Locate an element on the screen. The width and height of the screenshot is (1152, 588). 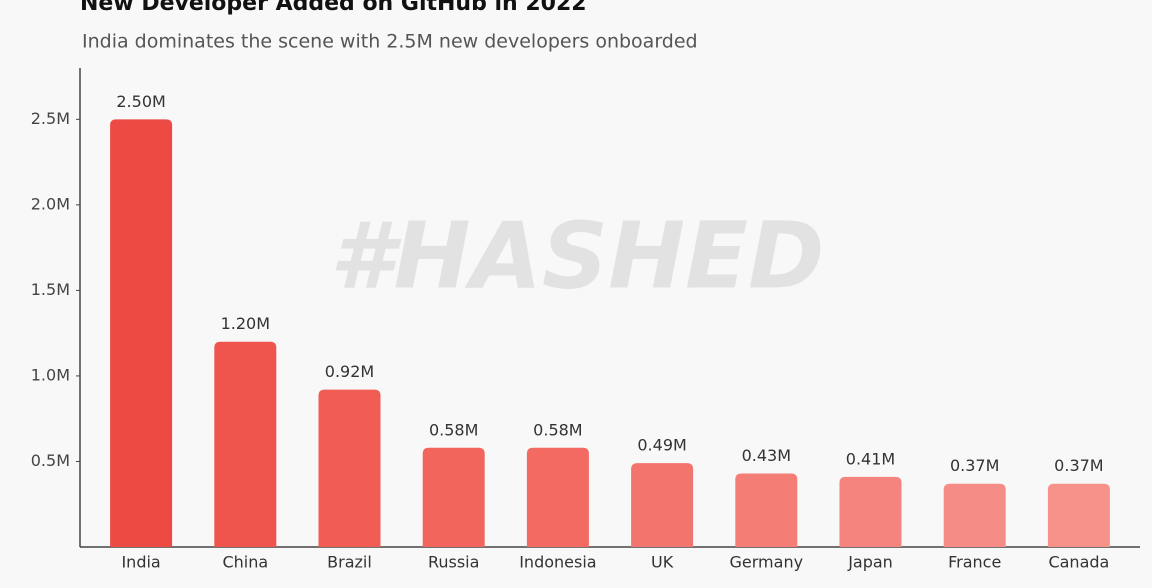
x-tick-label: Germany is located at coordinates (767, 562).